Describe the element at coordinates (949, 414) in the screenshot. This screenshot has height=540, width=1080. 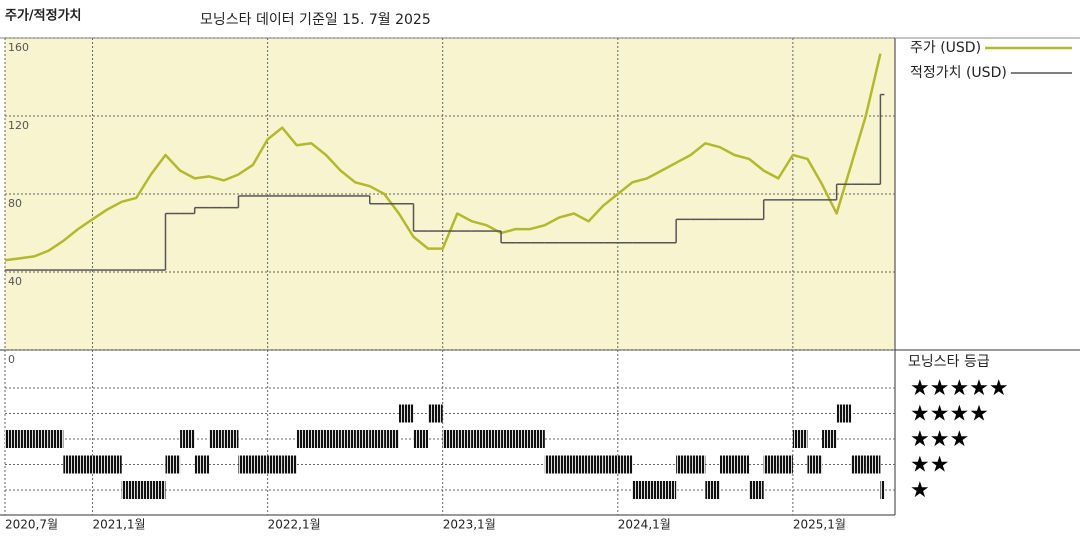
I see `rating-level-label: ★★★★` at that location.